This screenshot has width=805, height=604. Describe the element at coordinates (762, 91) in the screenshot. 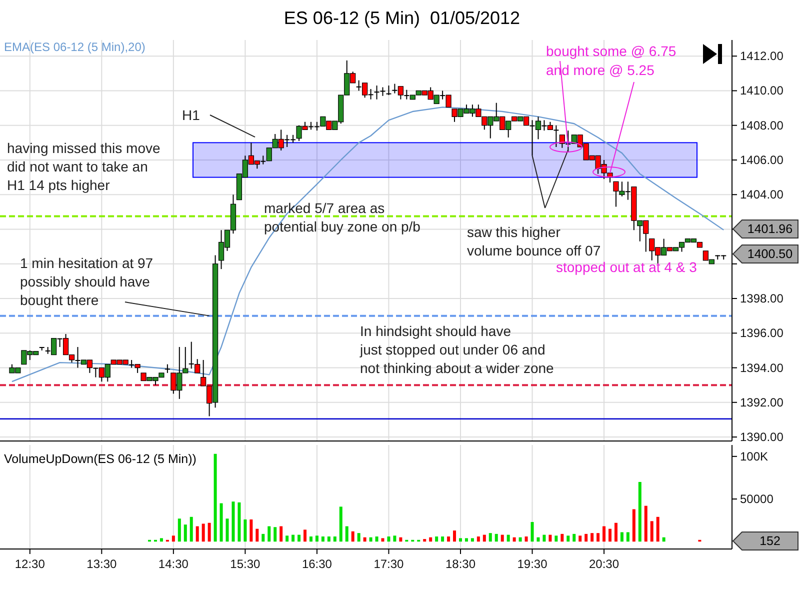

I see `y-tick-label: 1410.00` at that location.